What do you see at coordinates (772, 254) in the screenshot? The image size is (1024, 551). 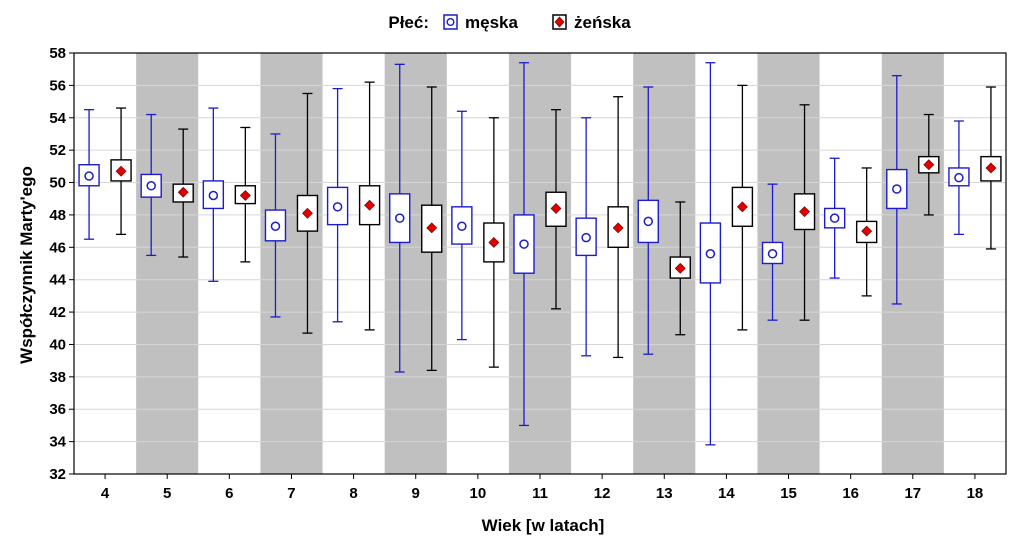 I see `marker-męska-15` at bounding box center [772, 254].